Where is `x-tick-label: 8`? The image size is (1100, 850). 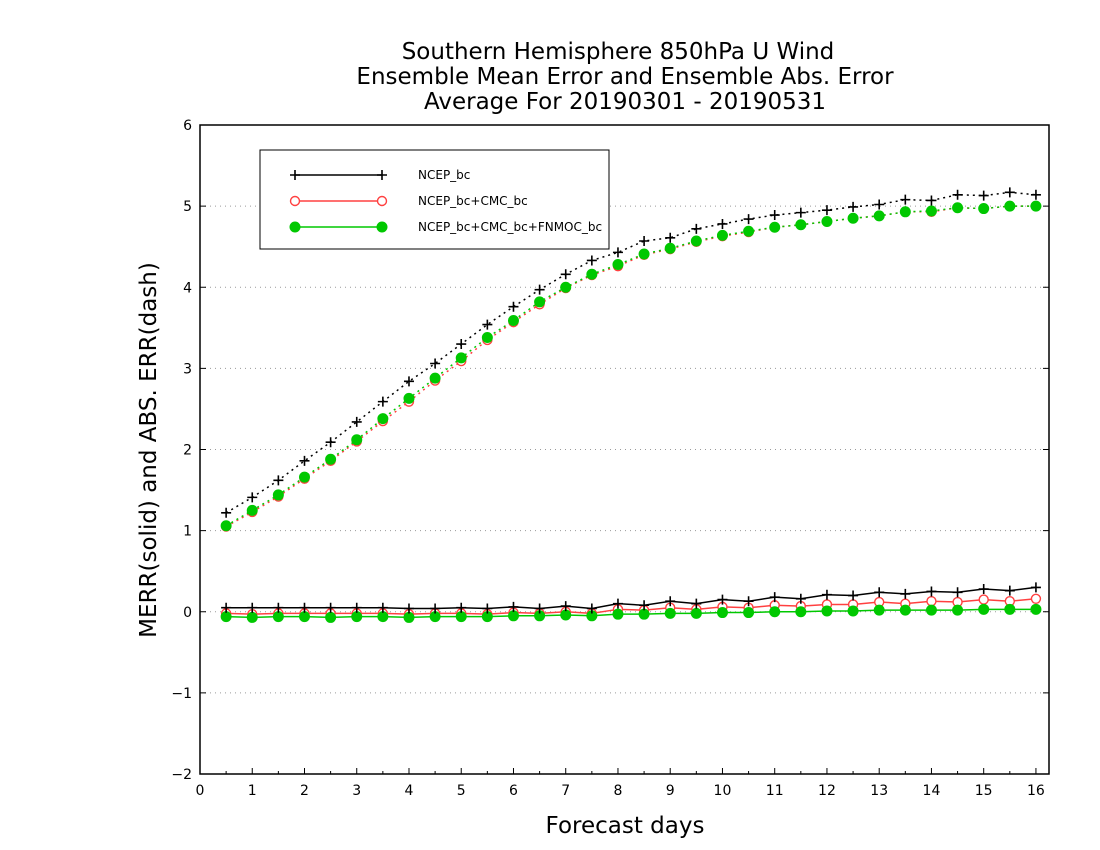 x-tick-label: 8 is located at coordinates (618, 791).